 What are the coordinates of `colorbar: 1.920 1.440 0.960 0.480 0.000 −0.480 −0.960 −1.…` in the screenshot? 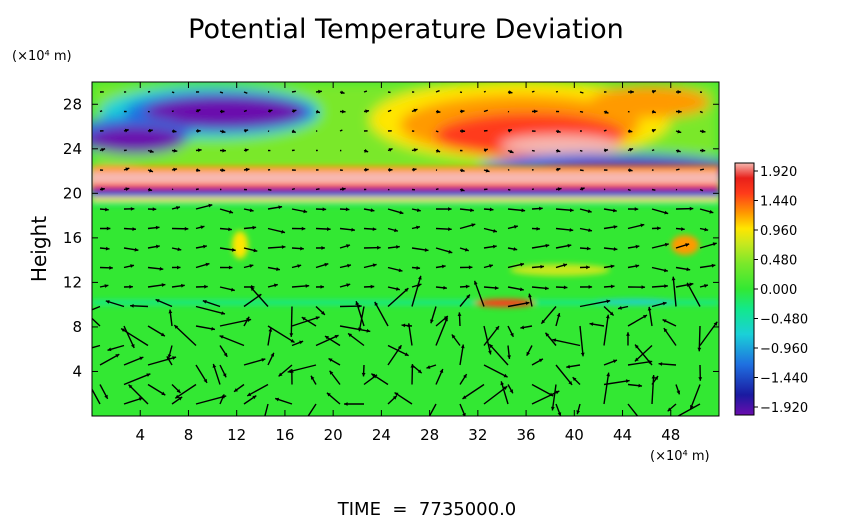 It's located at (771, 289).